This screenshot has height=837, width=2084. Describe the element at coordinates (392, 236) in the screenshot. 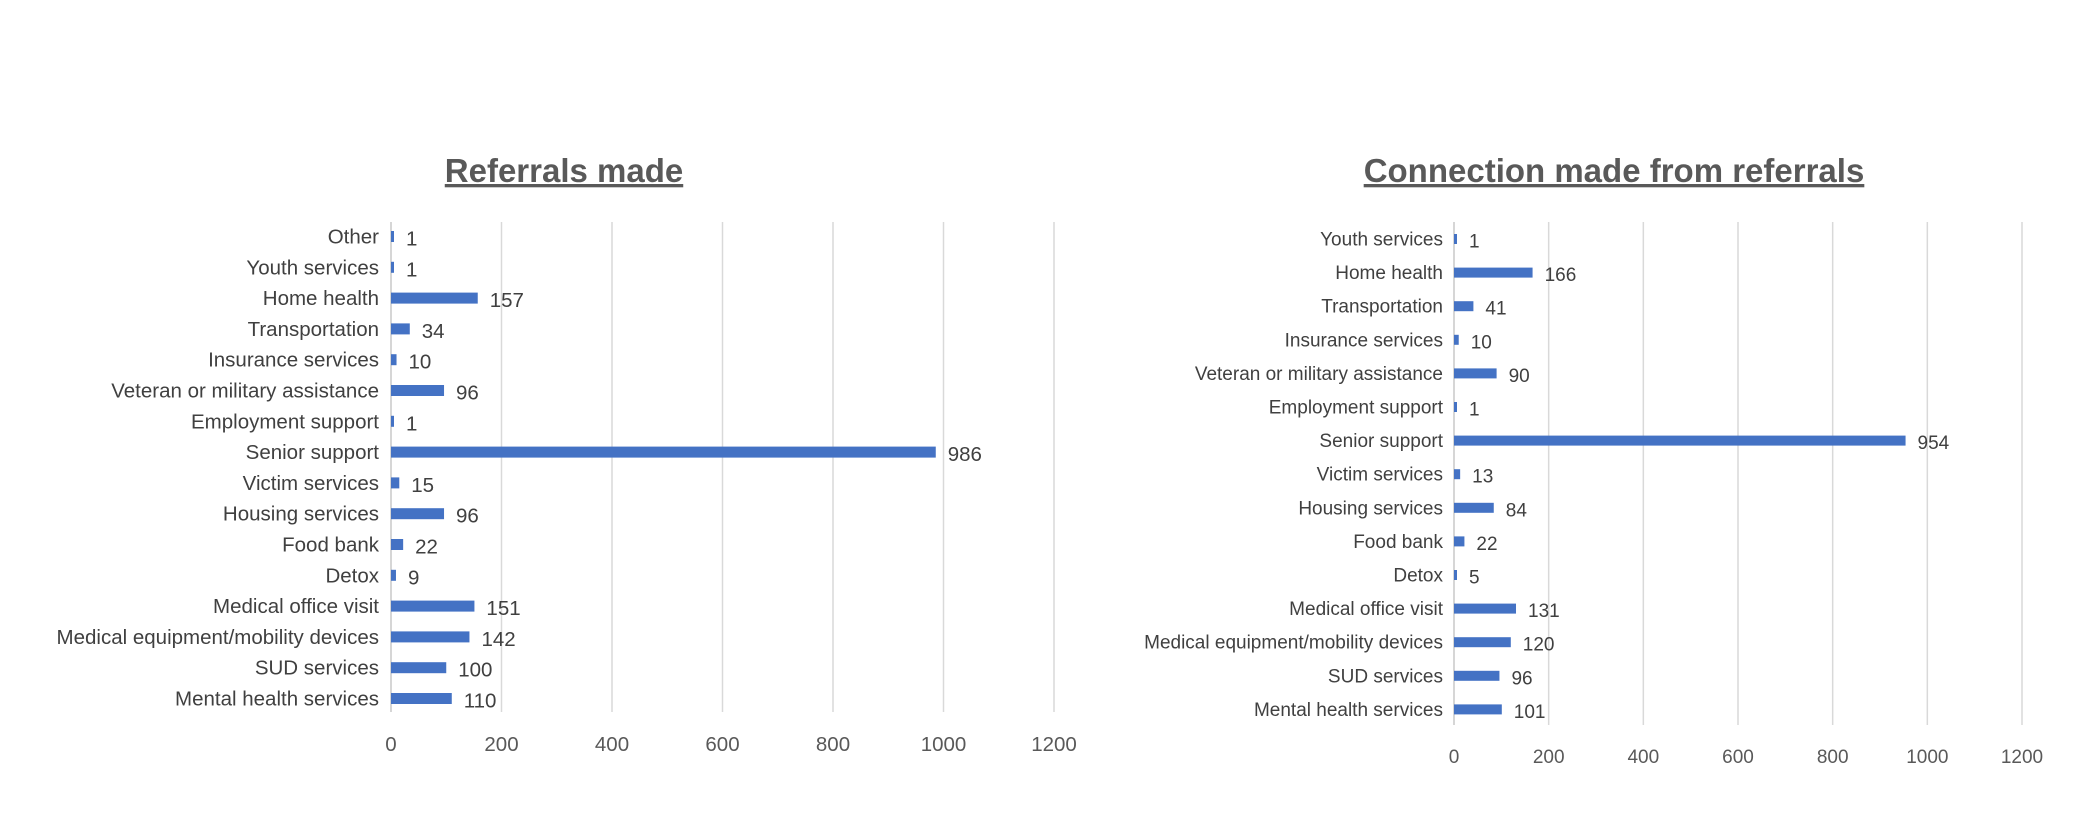

I see `bar-other` at that location.